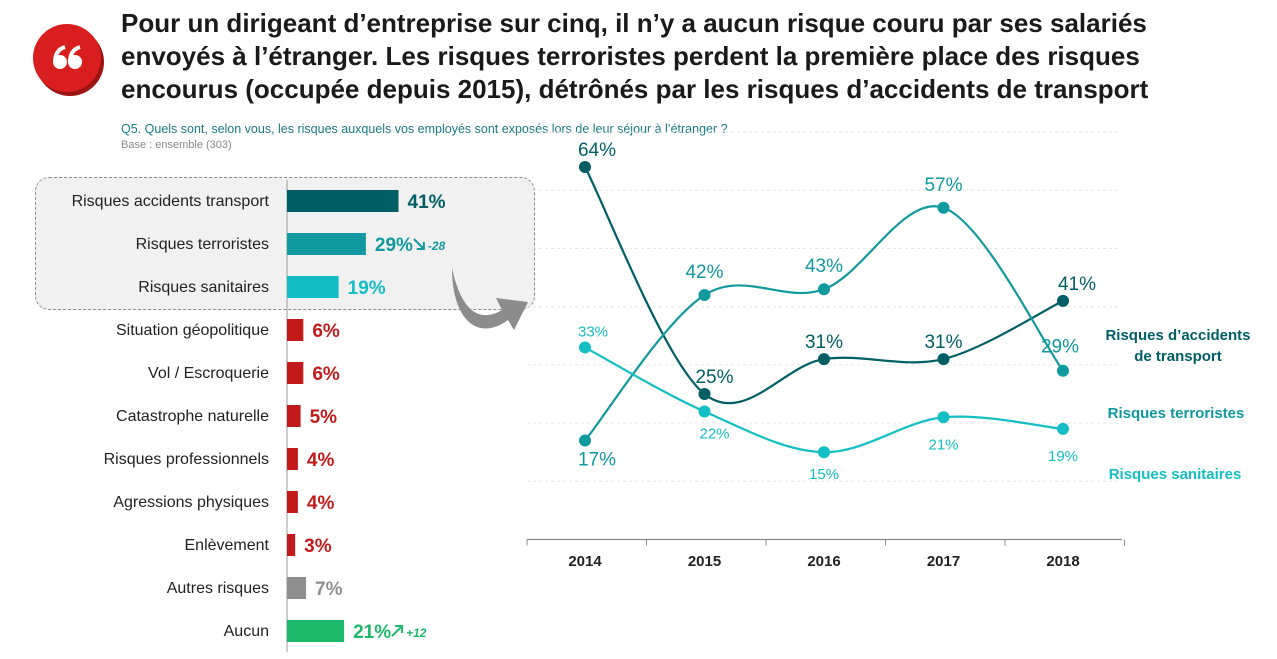 This screenshot has width=1277, height=659. Describe the element at coordinates (329, 589) in the screenshot. I see `bar-value-label: 7%` at that location.